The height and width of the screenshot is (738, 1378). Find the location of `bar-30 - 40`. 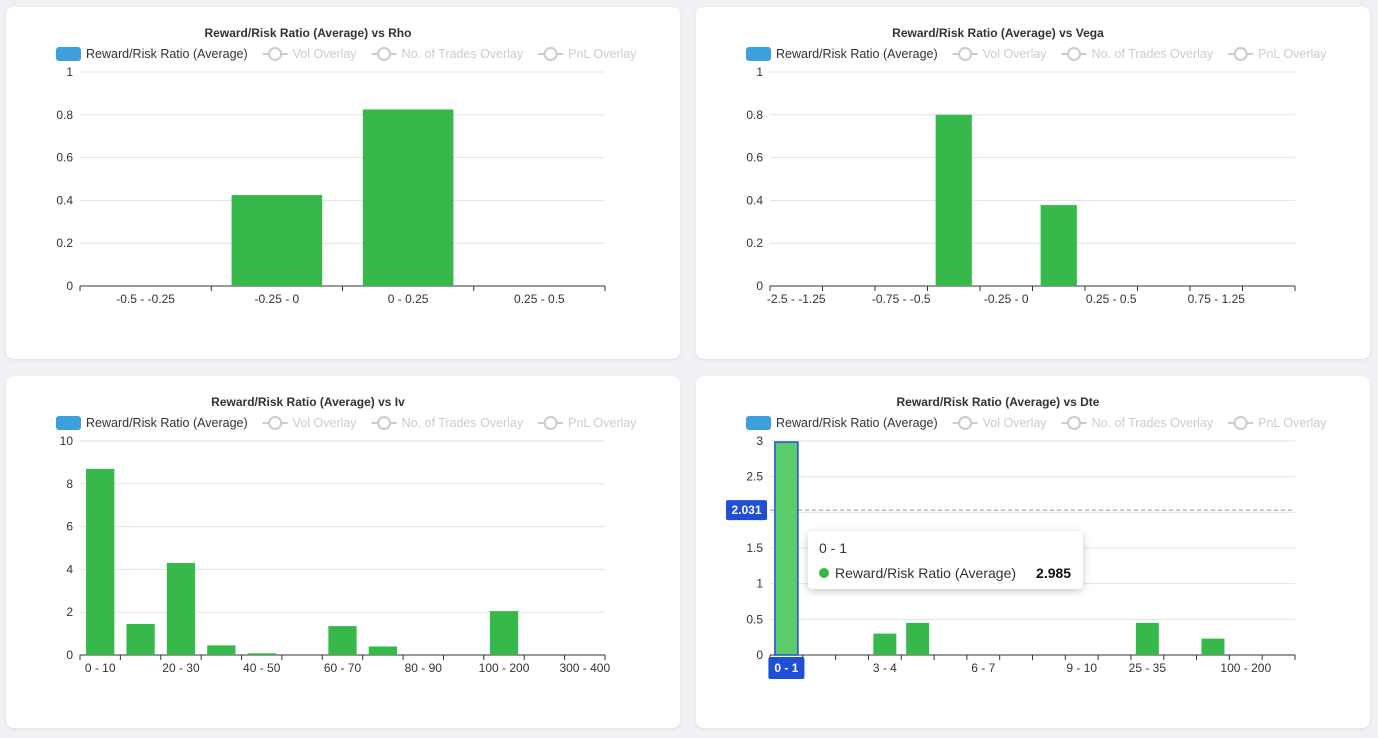

bar-30 - 40 is located at coordinates (221, 650).